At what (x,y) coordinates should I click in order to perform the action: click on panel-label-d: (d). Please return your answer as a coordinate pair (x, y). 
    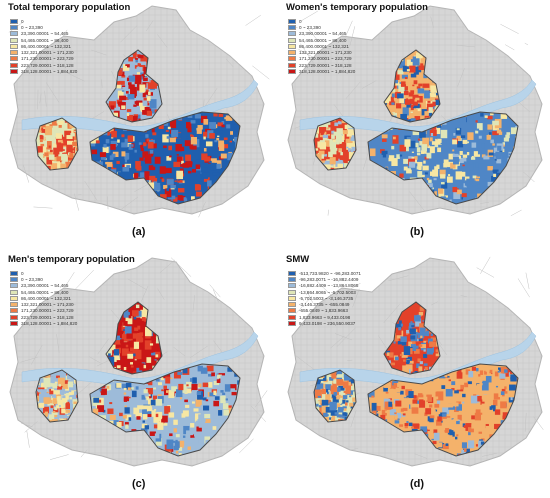
    Looking at the image, I should click on (417, 484).